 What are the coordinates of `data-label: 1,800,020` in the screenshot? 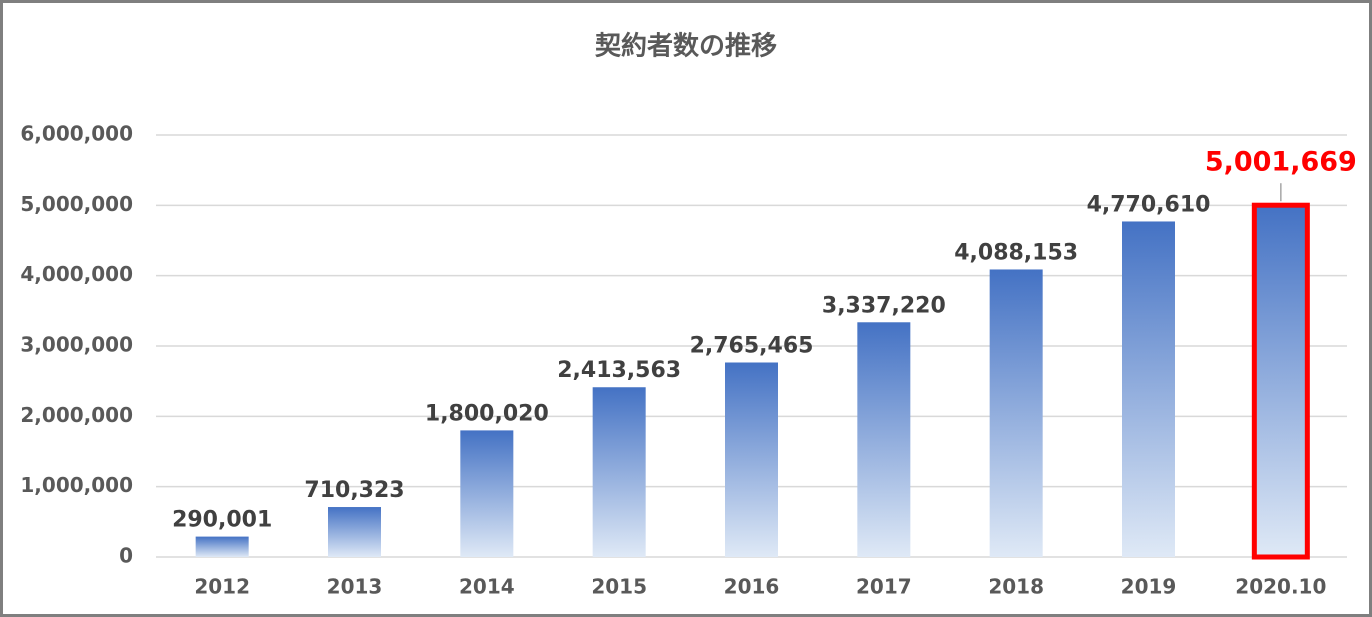 It's located at (487, 413).